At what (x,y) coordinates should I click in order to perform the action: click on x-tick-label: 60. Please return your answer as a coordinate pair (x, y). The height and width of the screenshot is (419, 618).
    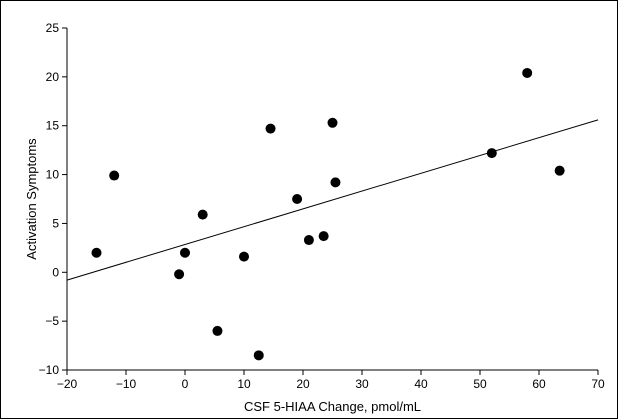
    Looking at the image, I should click on (539, 384).